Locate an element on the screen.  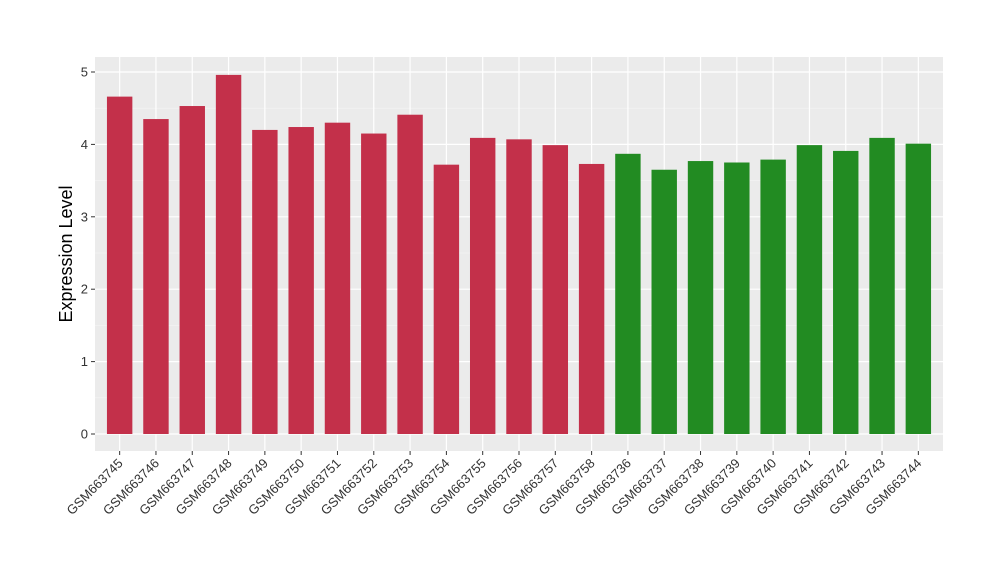
y-tick-label: 1 is located at coordinates (84, 361).